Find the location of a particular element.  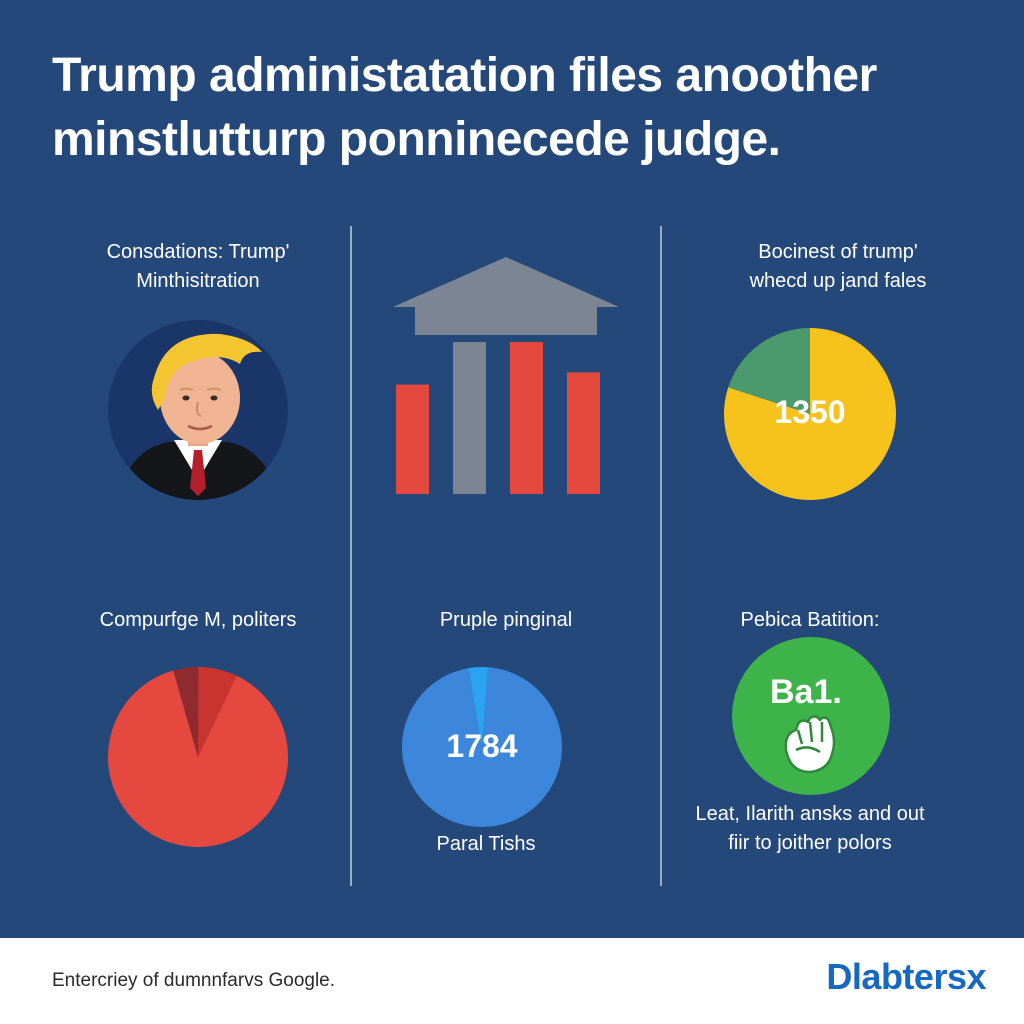

column-divider-right is located at coordinates (661, 556).